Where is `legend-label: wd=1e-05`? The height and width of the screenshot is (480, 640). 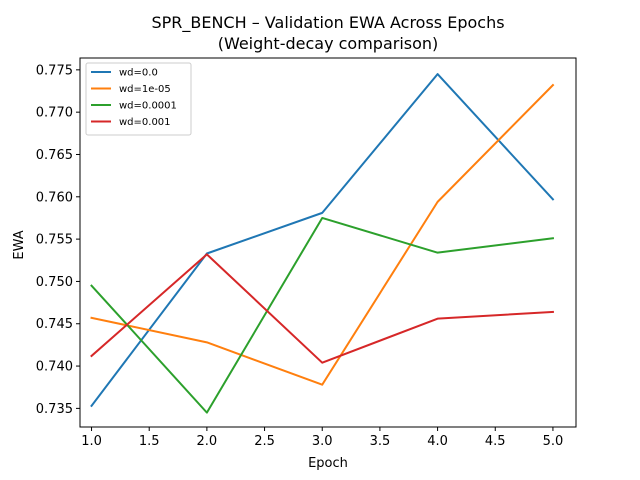 legend-label: wd=1e-05 is located at coordinates (145, 89).